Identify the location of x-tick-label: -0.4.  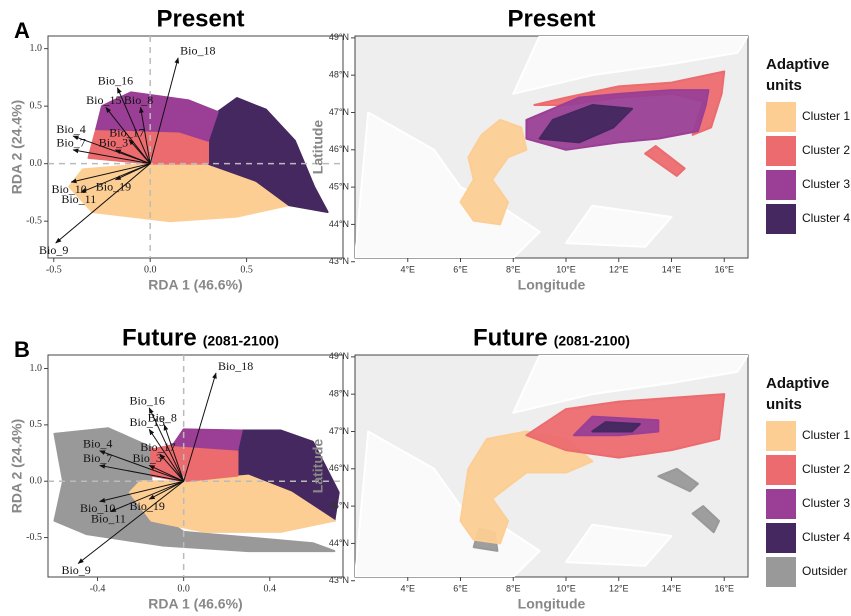
(98, 588).